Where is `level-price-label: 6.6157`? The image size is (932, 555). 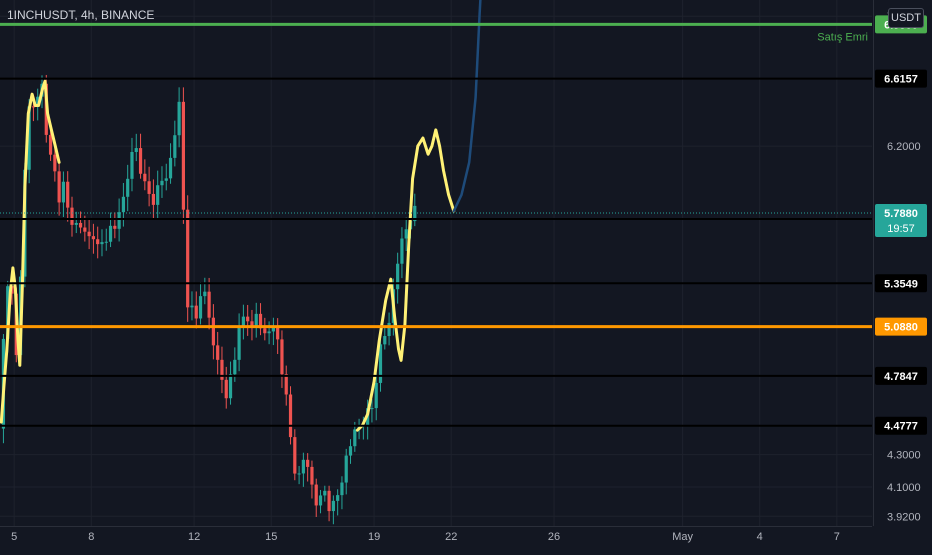
level-price-label: 6.6157 is located at coordinates (901, 80).